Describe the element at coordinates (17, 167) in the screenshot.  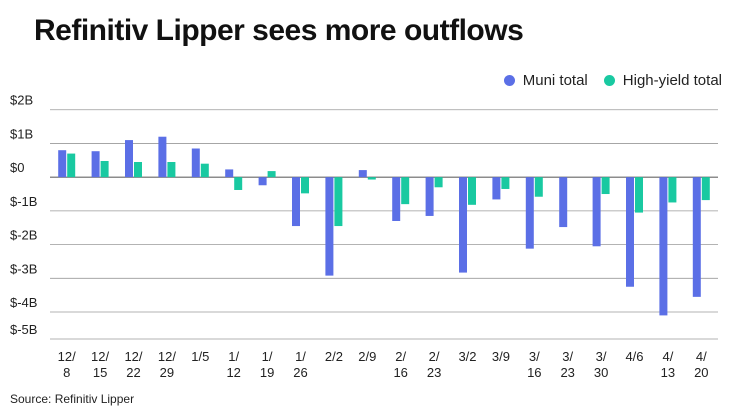
I see `y-tick-label: $0` at that location.